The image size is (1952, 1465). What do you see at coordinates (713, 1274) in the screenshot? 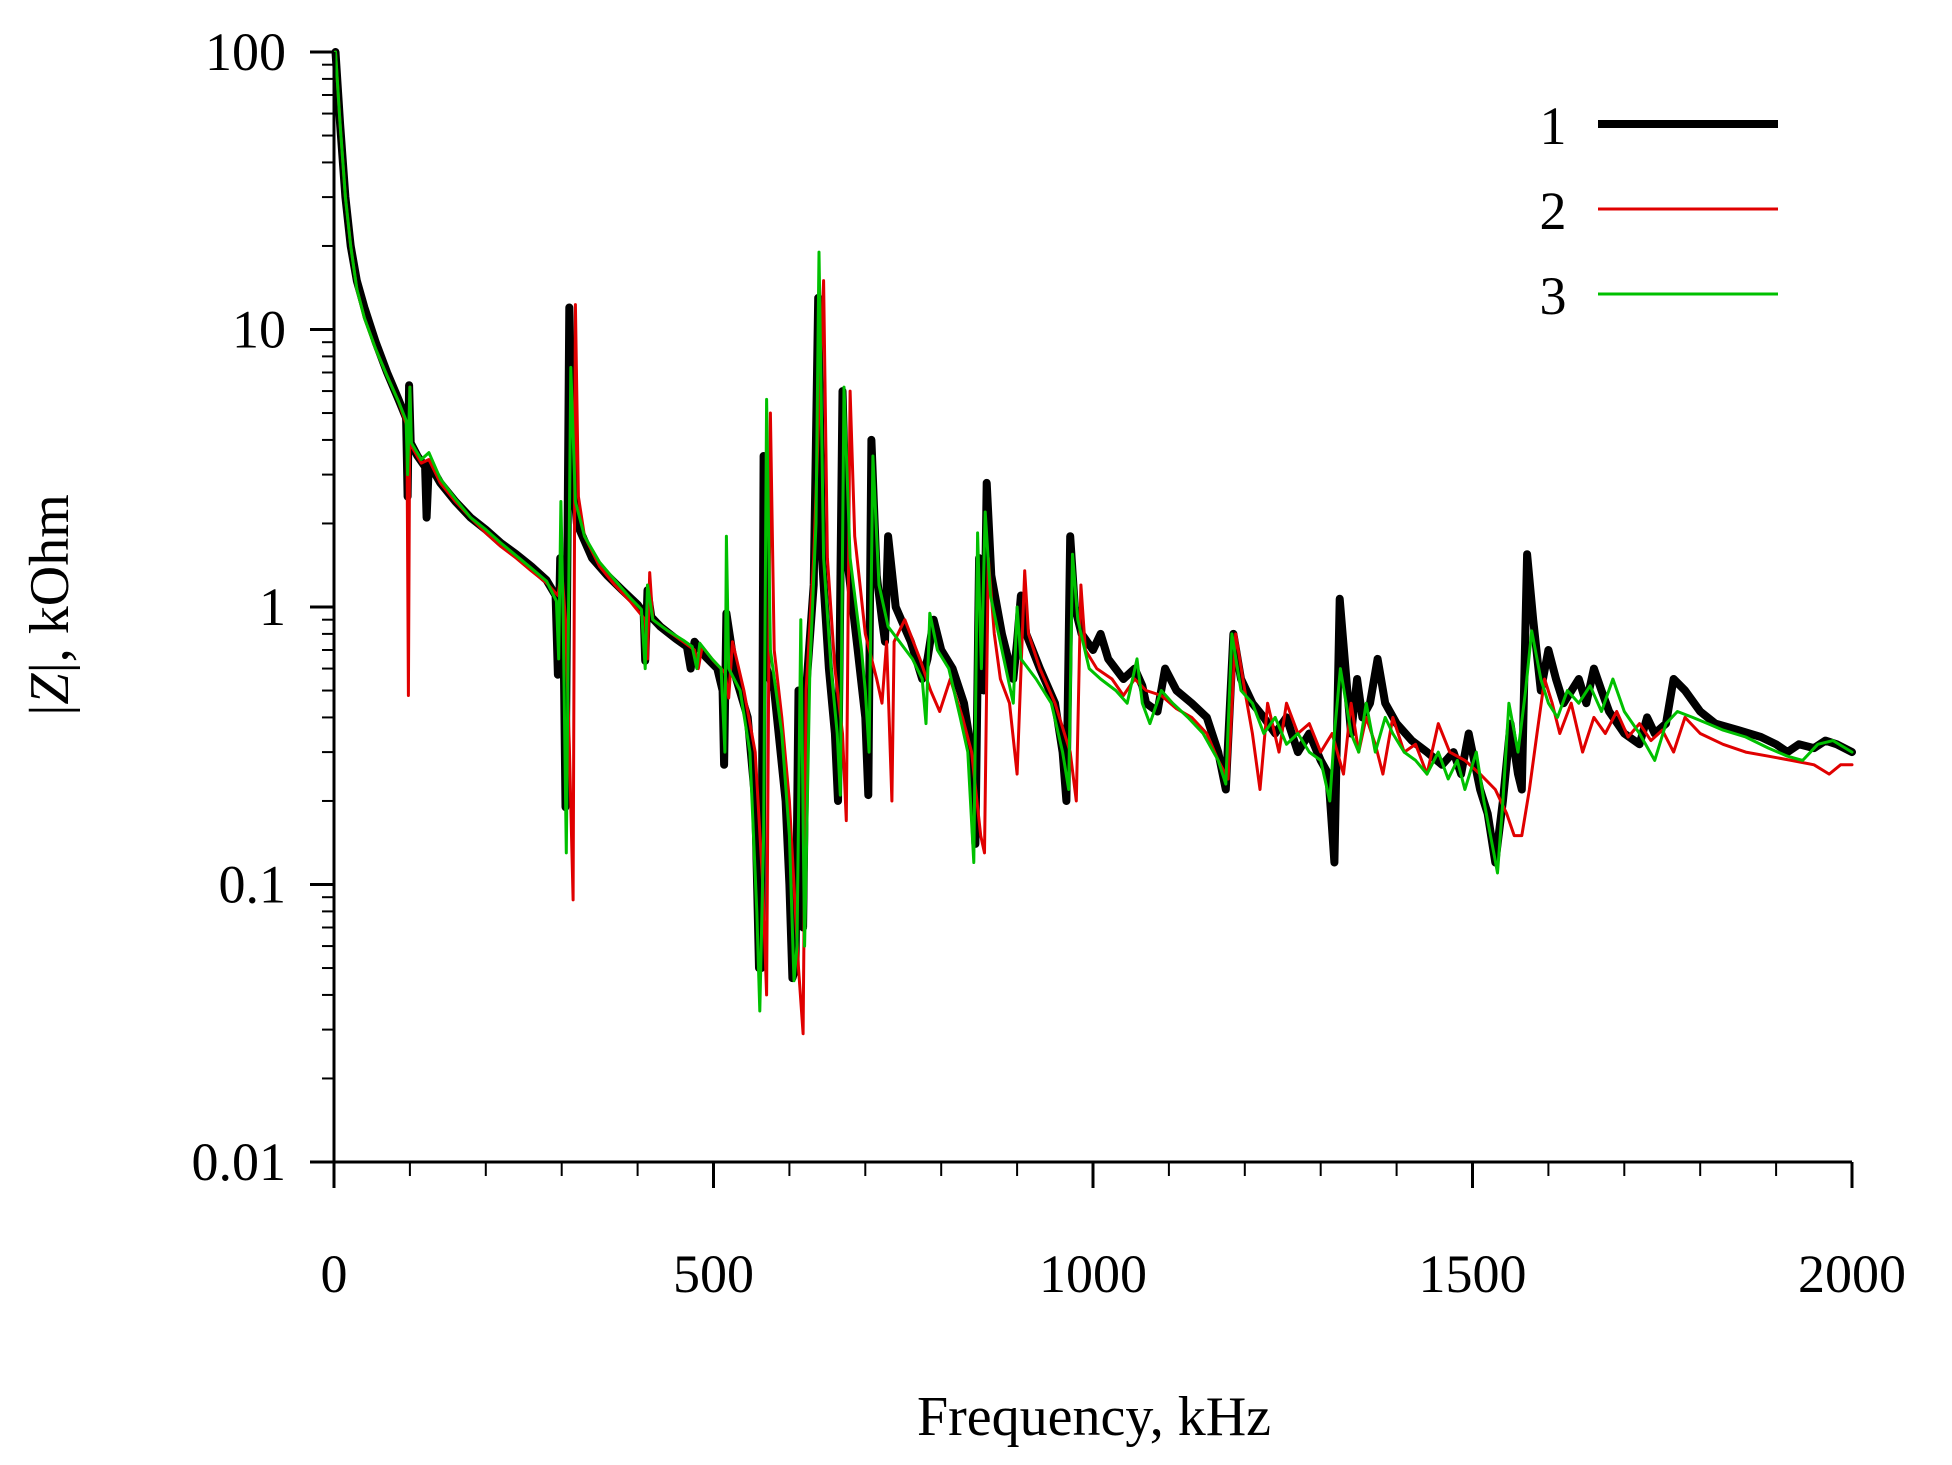
I see `x-tick-label: 500` at bounding box center [713, 1274].